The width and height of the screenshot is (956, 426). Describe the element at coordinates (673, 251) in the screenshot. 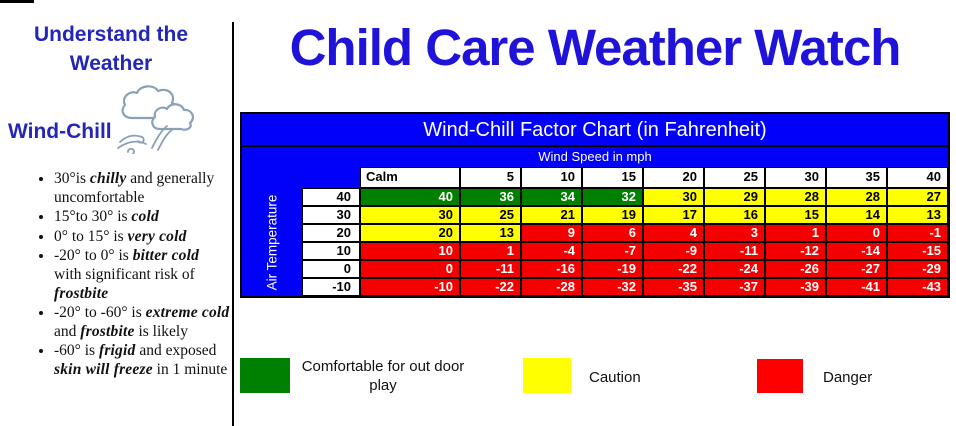

I see `value-cell: -9` at that location.